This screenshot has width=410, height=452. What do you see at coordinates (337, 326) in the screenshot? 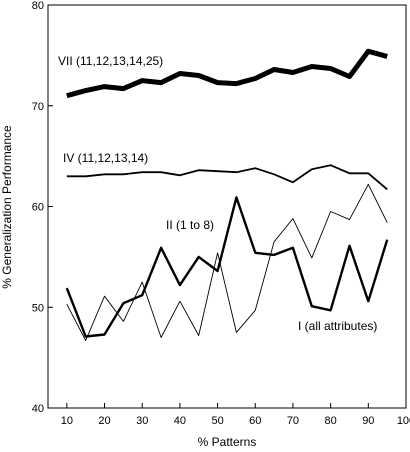
I see `series-i-label: I (all attributes)` at bounding box center [337, 326].